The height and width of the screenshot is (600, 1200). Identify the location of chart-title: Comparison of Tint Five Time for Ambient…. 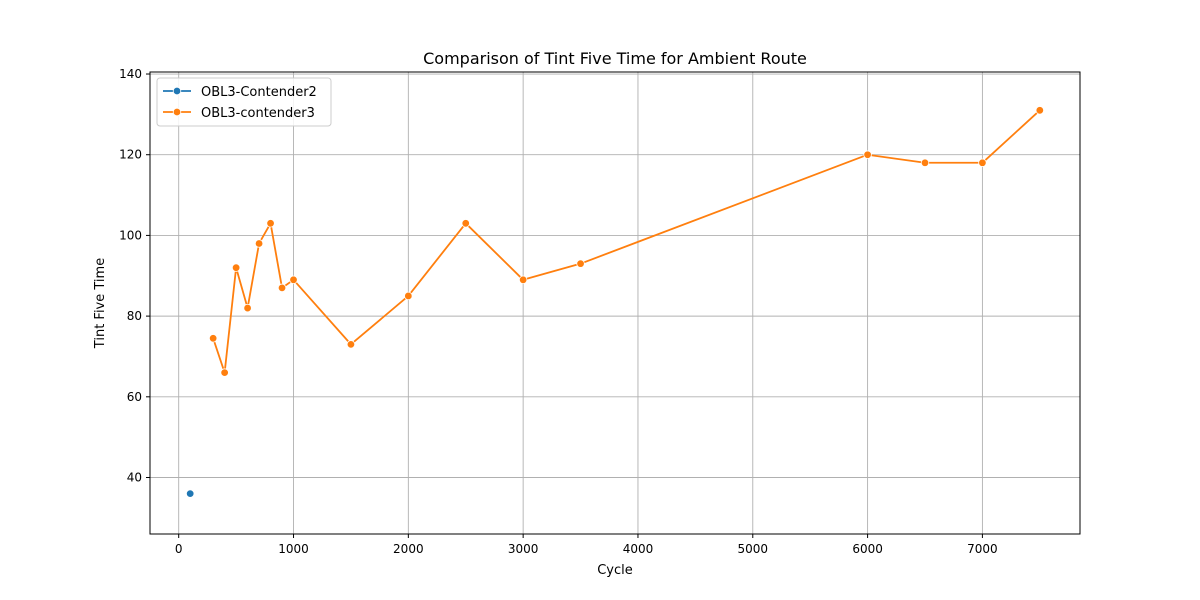
(615, 58).